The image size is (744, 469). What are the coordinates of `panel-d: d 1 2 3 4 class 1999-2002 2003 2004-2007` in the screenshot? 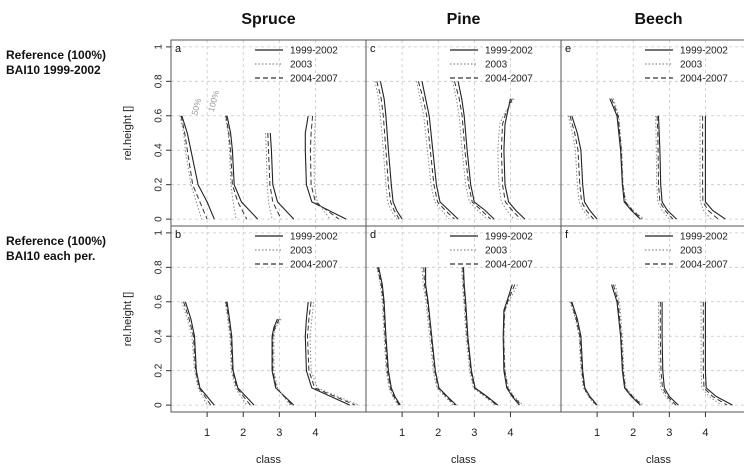 It's located at (463, 345).